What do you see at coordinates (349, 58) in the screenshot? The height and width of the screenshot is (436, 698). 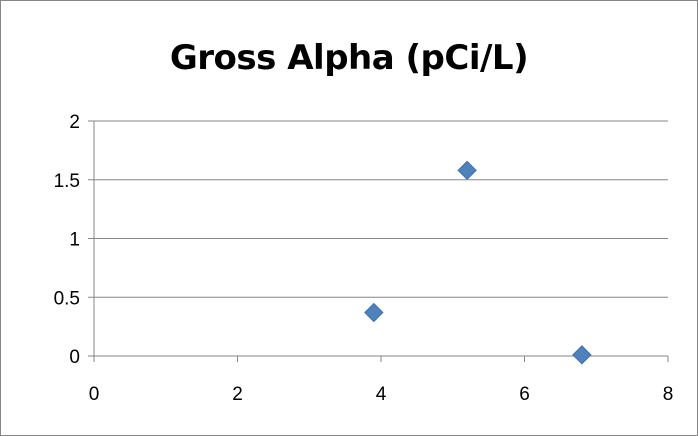 I see `chart-title: Gross Alpha (pCi/L)` at bounding box center [349, 58].